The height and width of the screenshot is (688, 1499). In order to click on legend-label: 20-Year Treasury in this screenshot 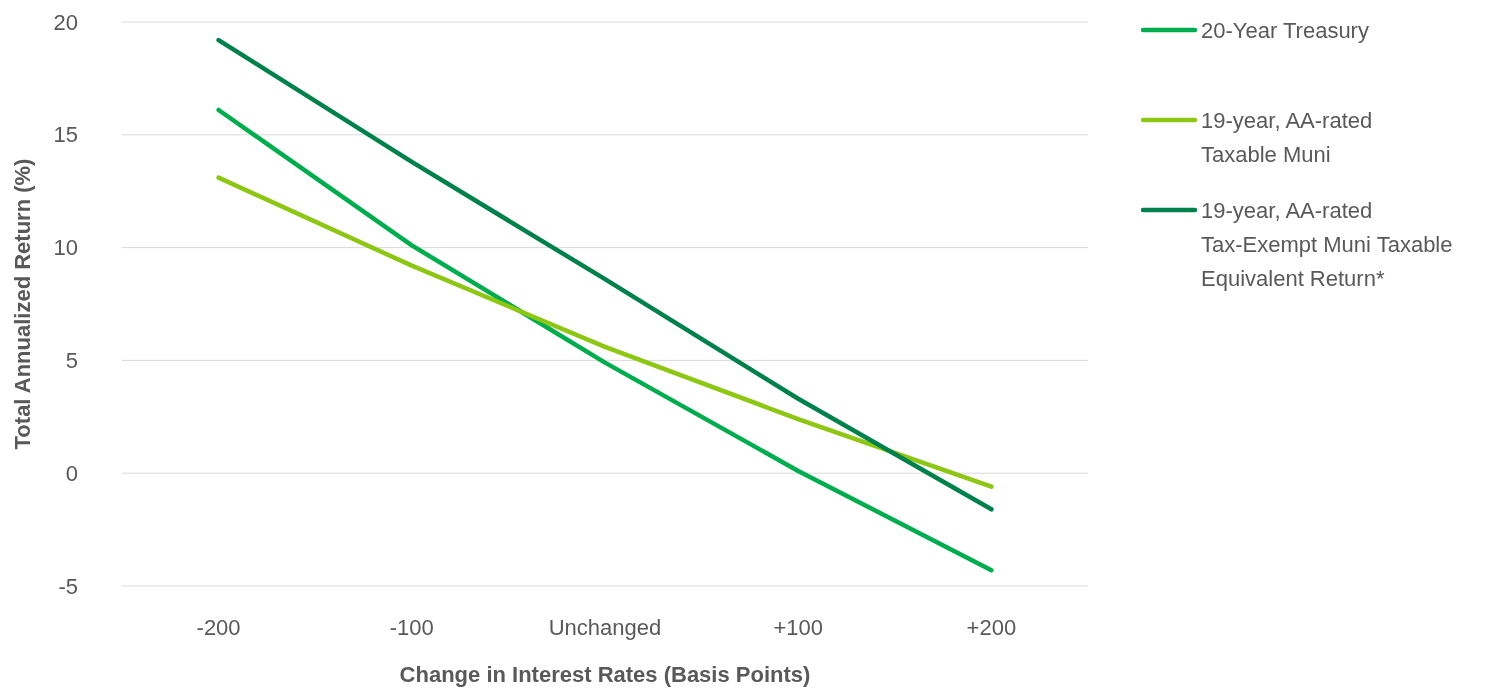, I will do `click(1285, 30)`.